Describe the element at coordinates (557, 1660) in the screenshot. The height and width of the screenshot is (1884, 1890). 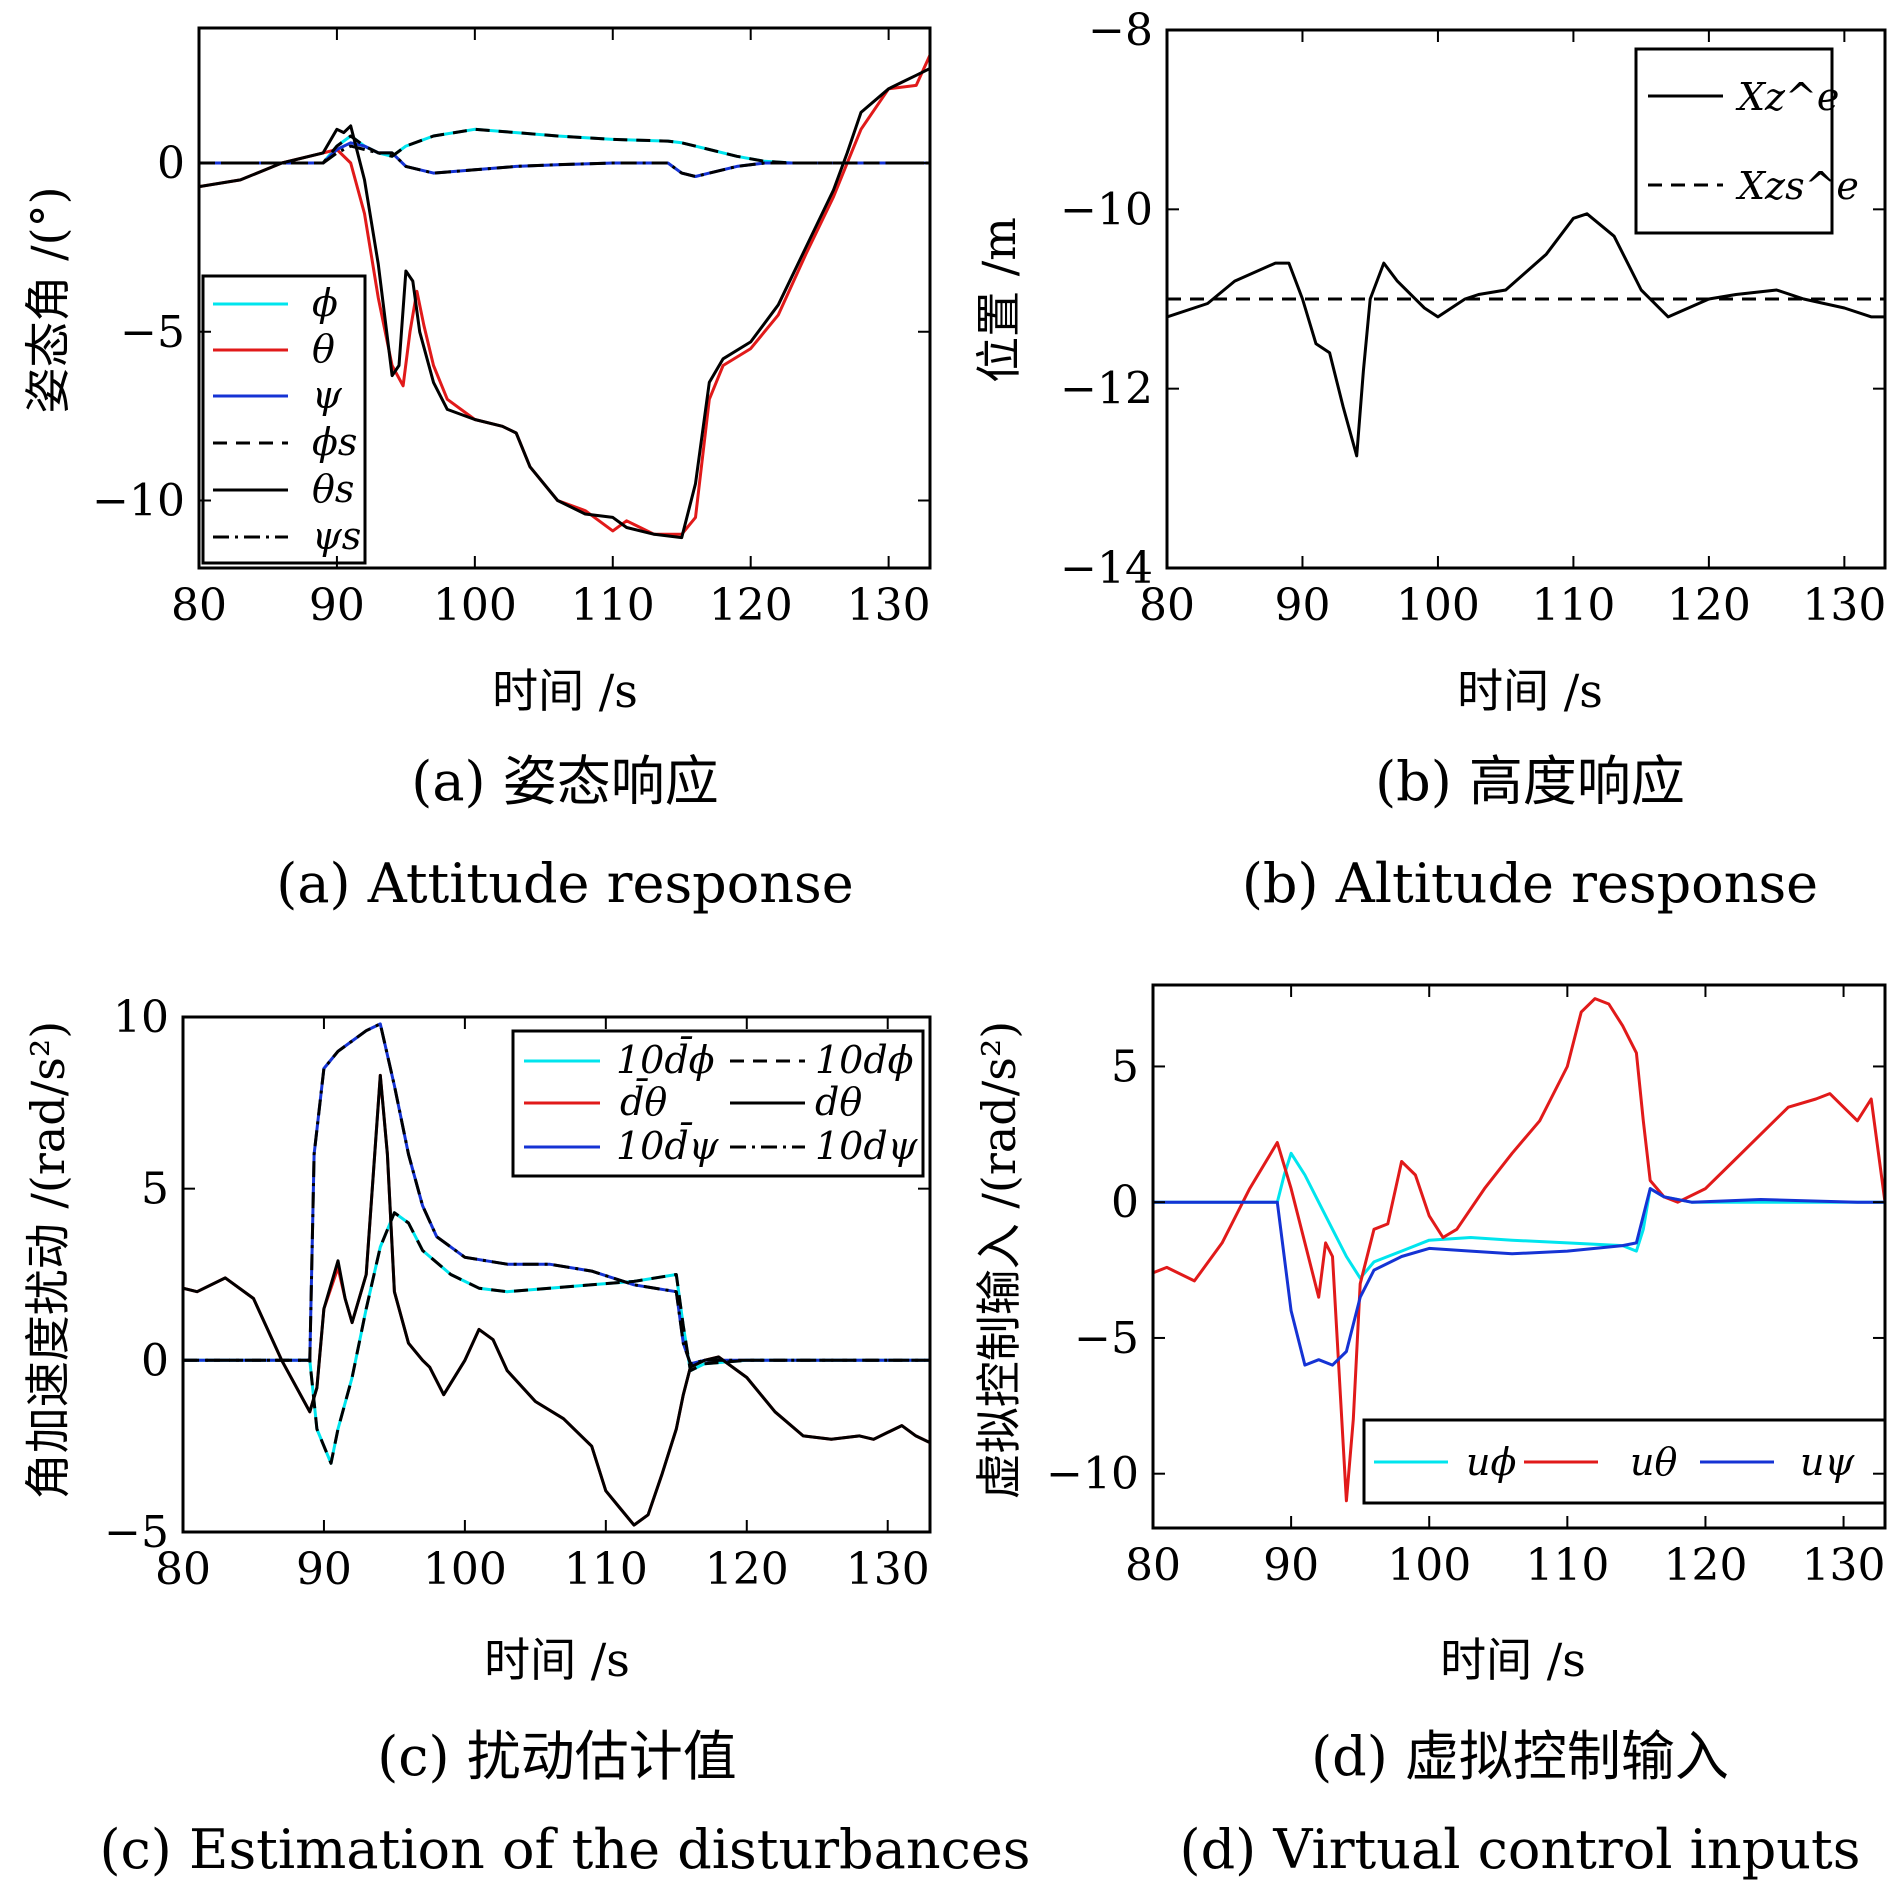
I see `panel-c-xlabel: 时间 /s` at that location.